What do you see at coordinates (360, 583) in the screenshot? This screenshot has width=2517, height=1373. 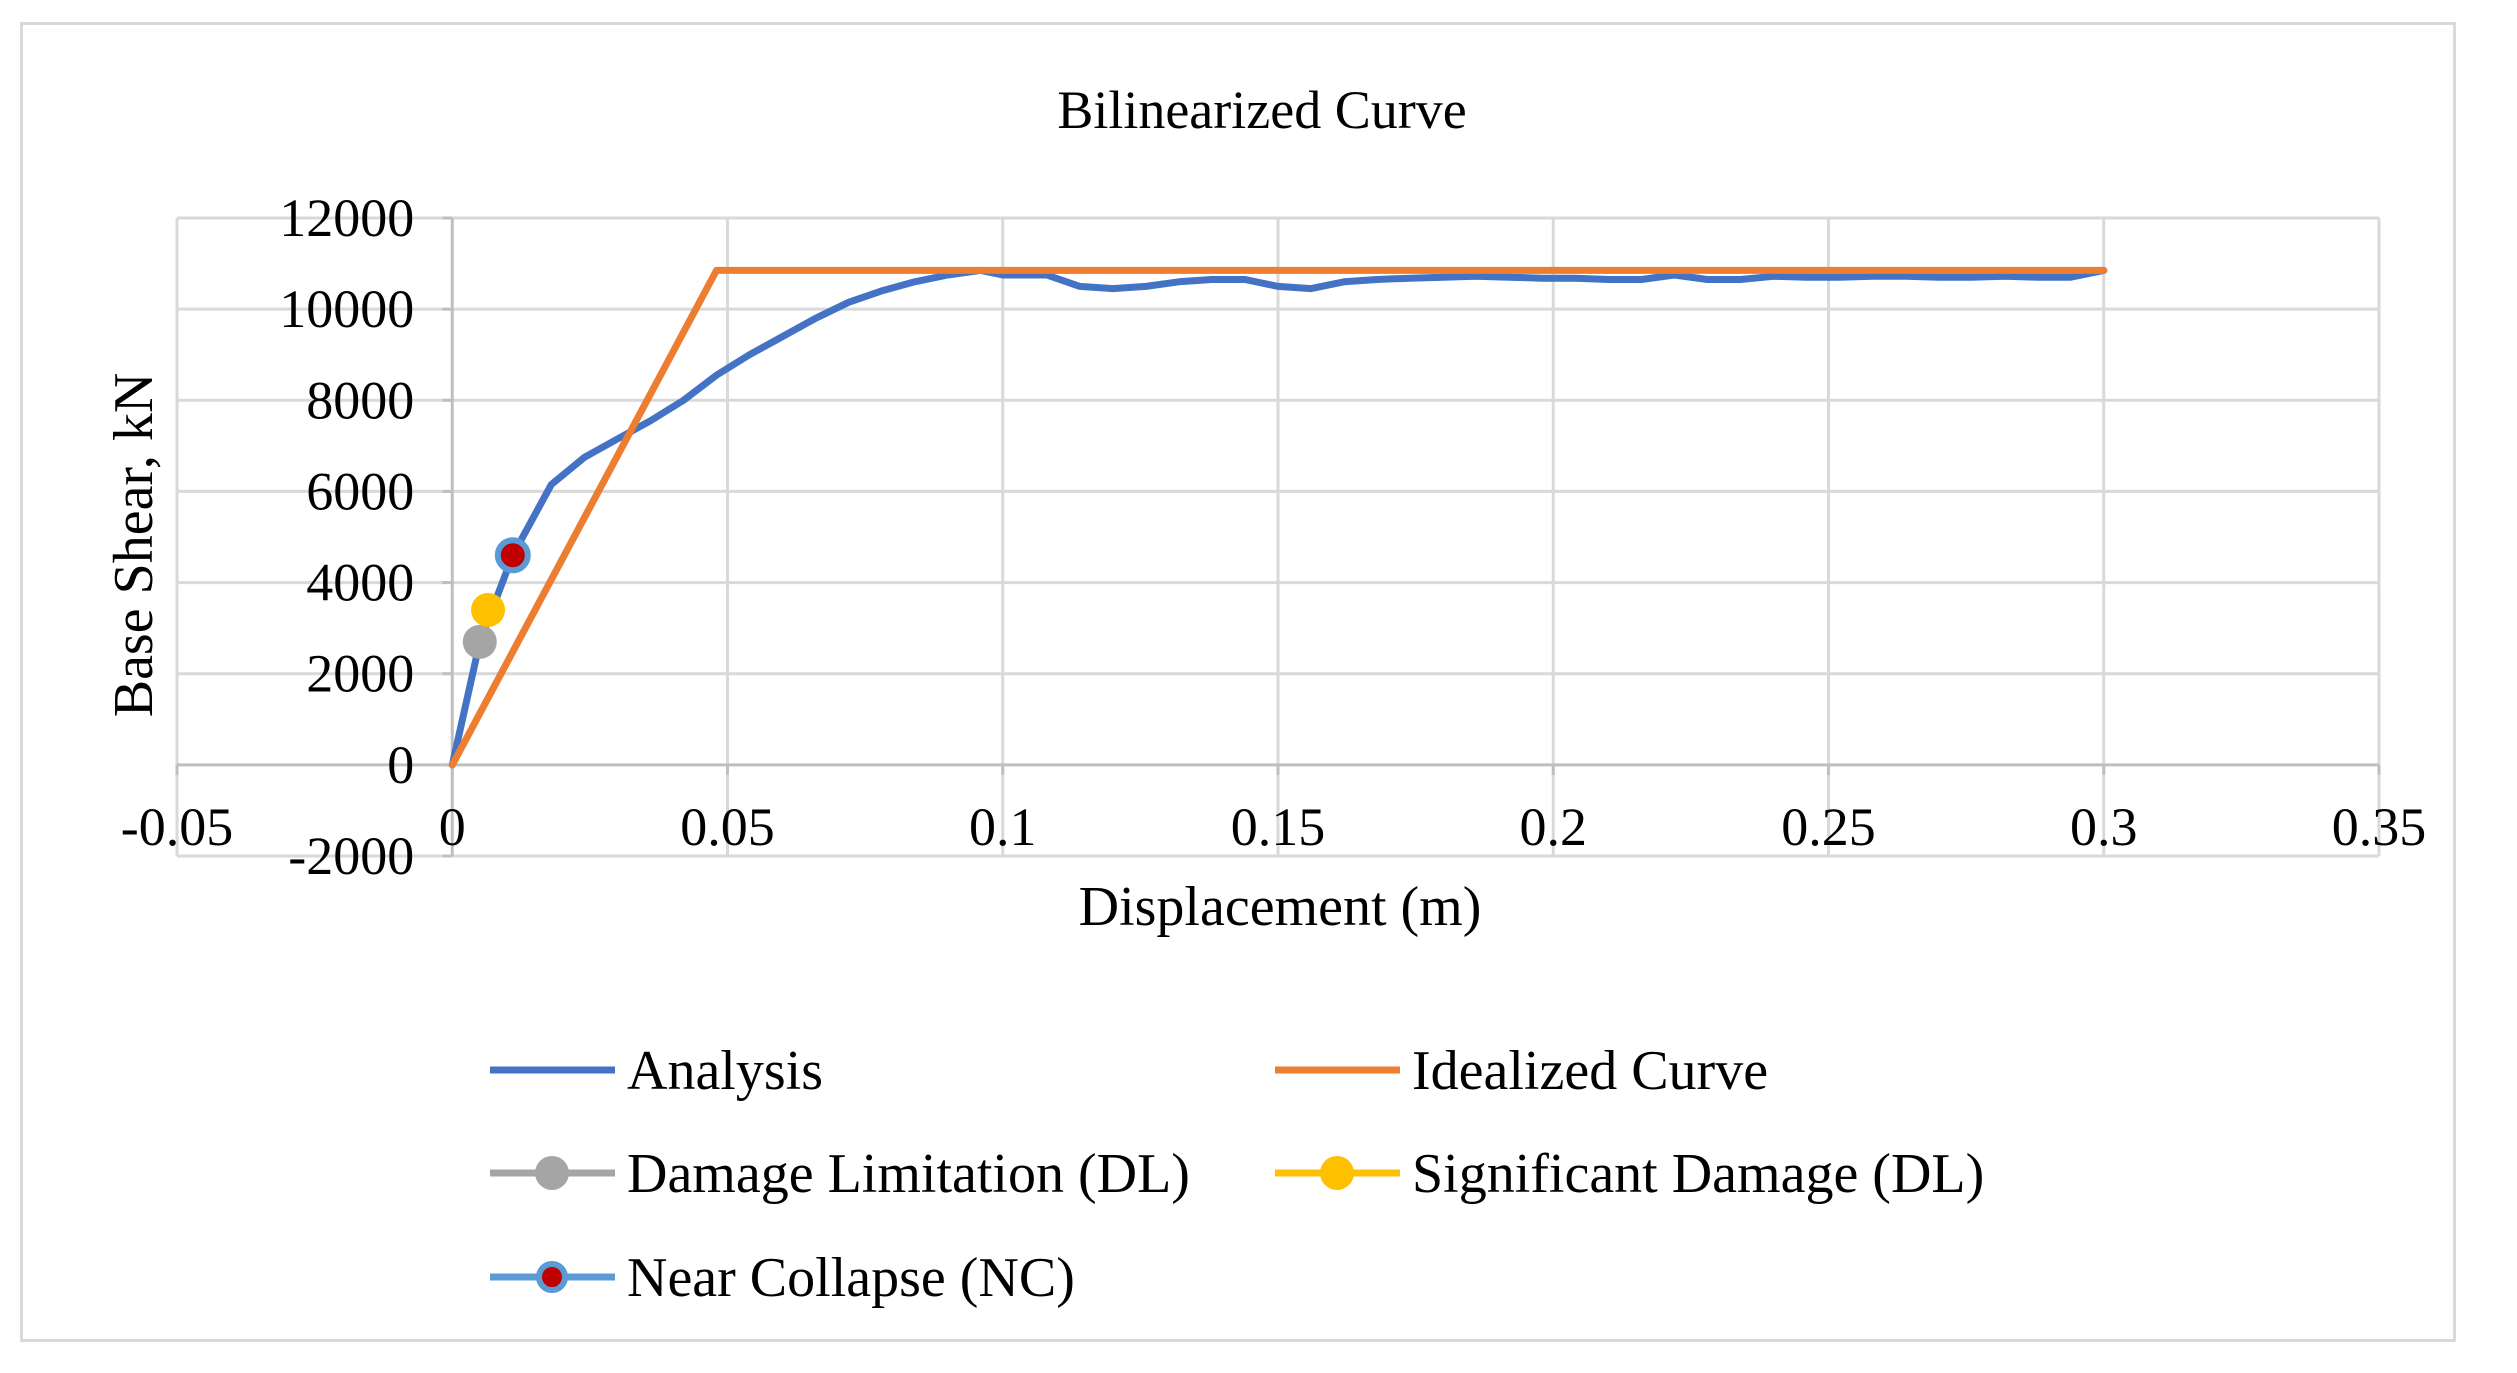 I see `y-tick-label: 4000` at bounding box center [360, 583].